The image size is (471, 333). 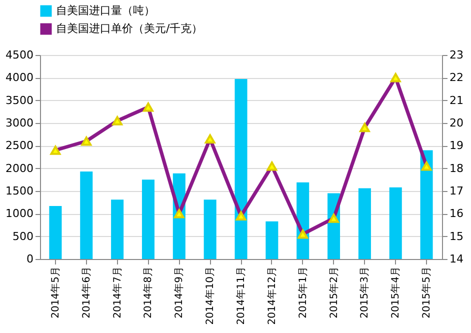 What do you see at coordinates (457, 123) in the screenshot?
I see `y2-tick-label: 20` at bounding box center [457, 123].